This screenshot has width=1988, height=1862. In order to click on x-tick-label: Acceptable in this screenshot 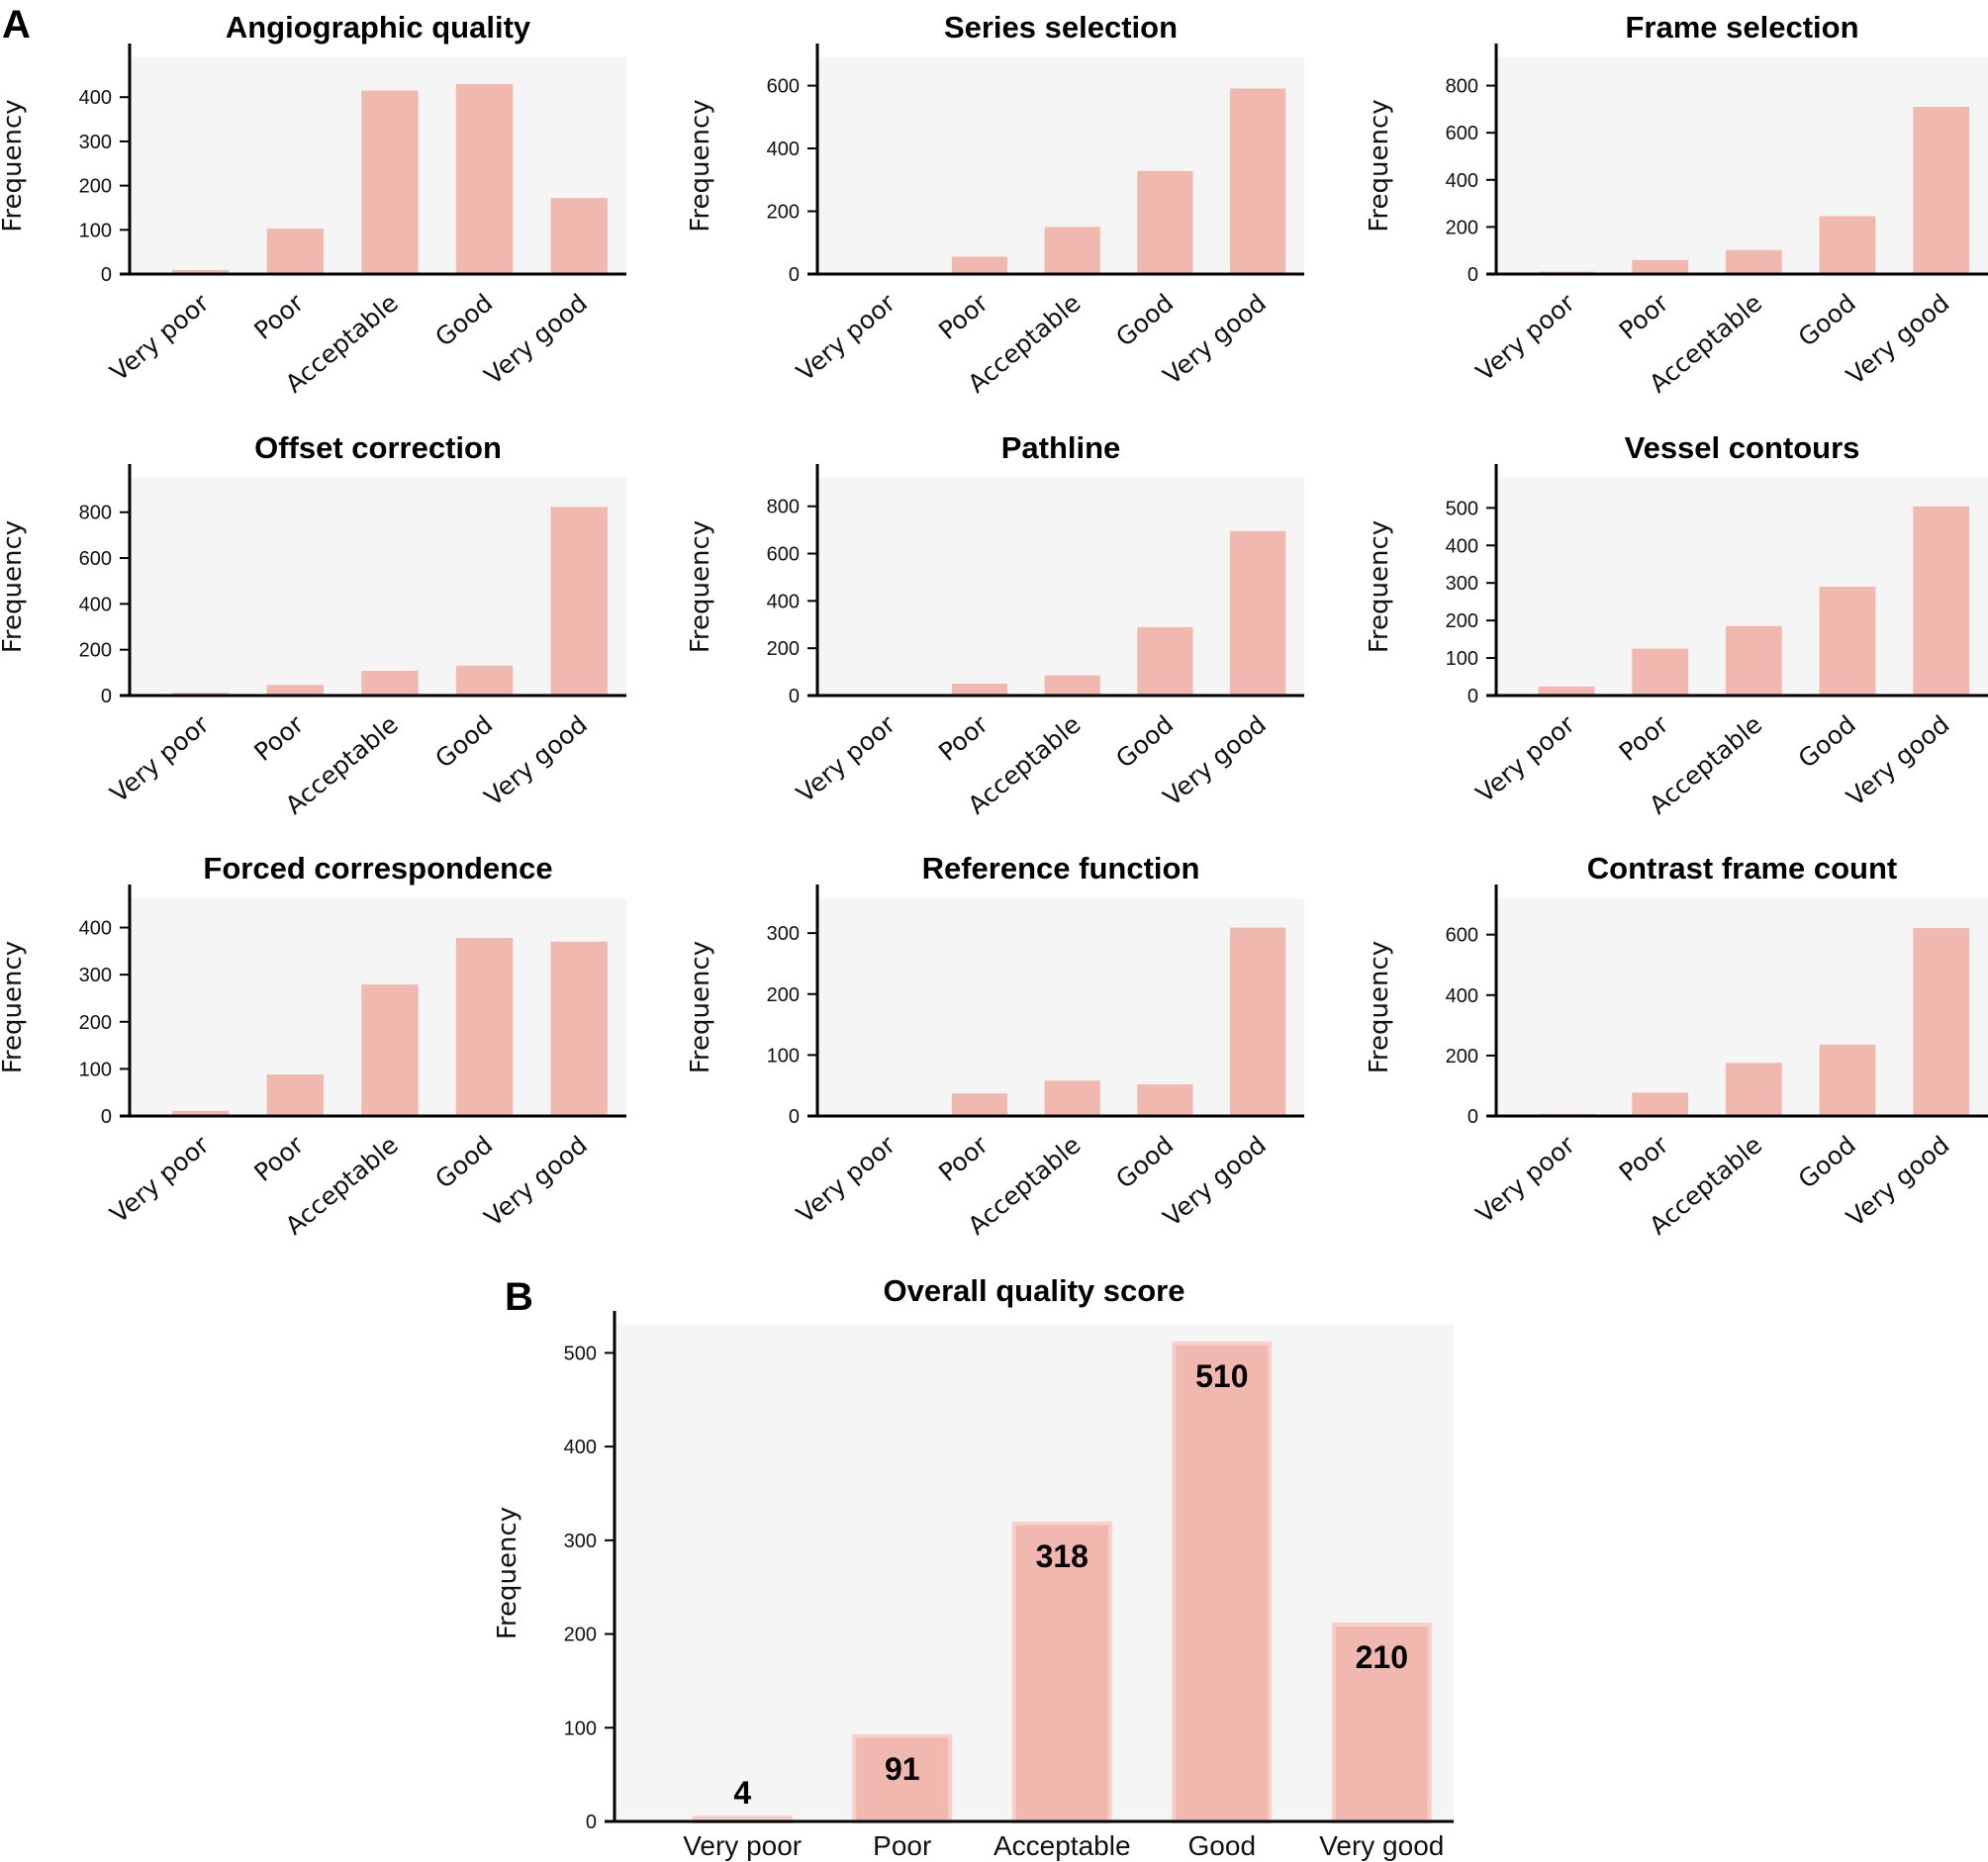, I will do `click(1062, 1845)`.